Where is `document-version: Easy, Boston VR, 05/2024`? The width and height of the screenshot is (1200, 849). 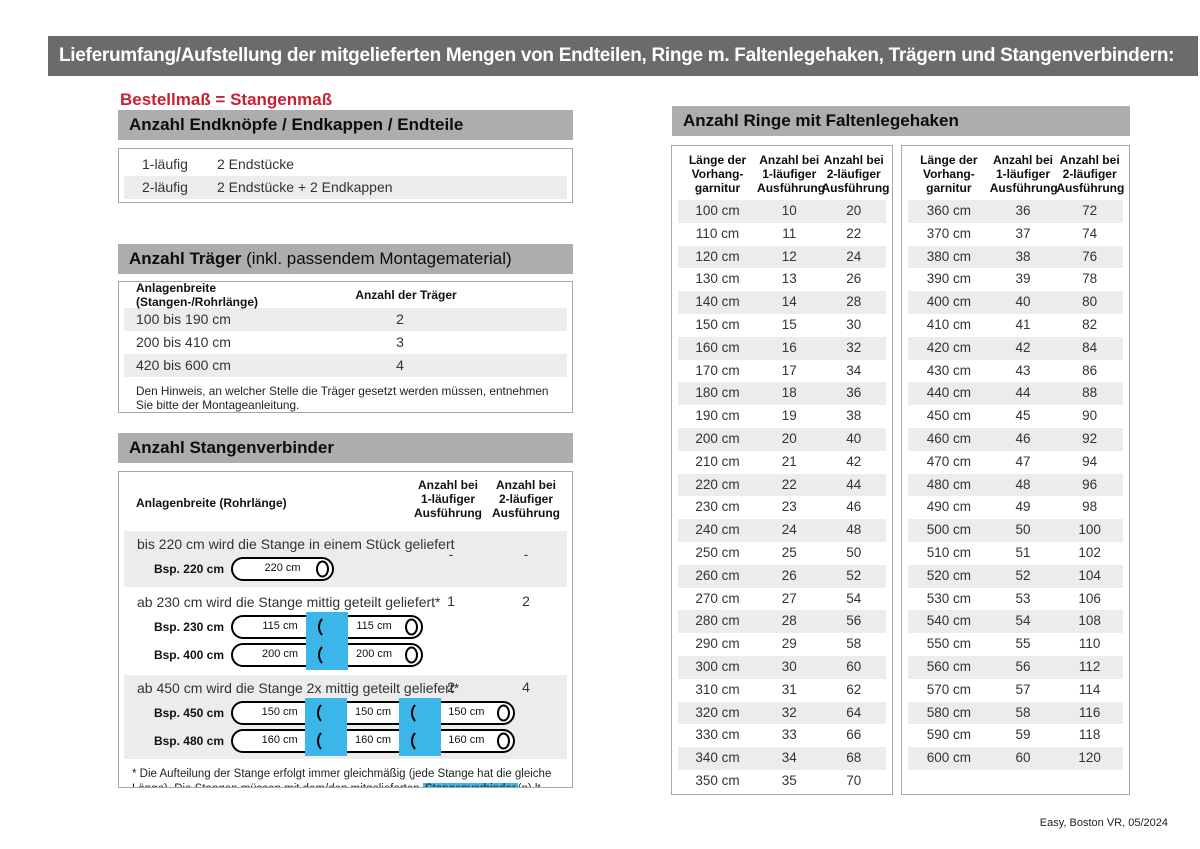
document-version: Easy, Boston VR, 05/2024 is located at coordinates (1103, 823).